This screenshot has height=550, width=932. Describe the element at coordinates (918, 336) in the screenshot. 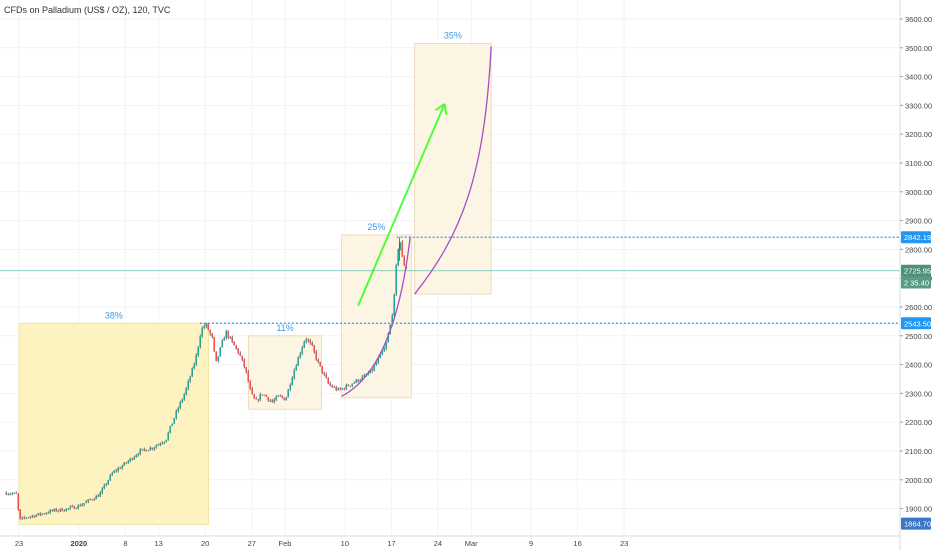

I see `y-tick-label: 2500.00` at that location.